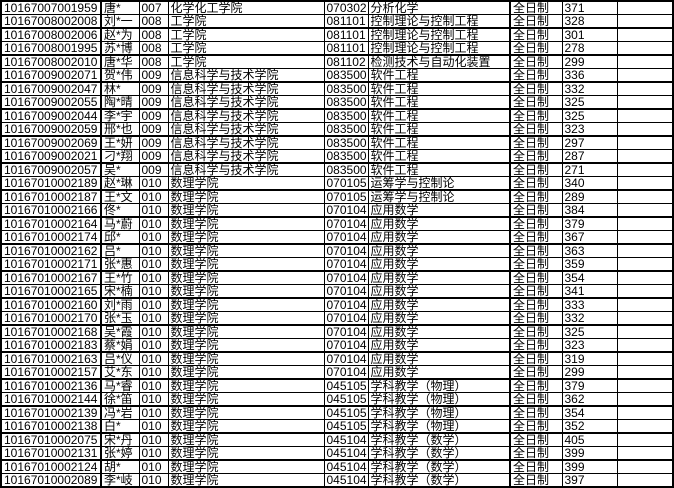 Image resolution: width=674 pixels, height=488 pixels. Describe the element at coordinates (153, 48) in the screenshot. I see `cell-dept-code: 008` at that location.